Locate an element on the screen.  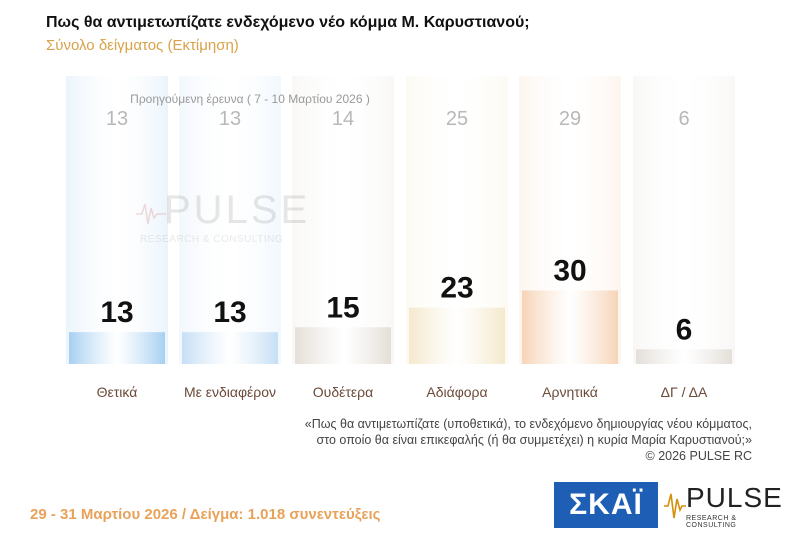
category-label: Με ενδιαφέρον is located at coordinates (230, 392).